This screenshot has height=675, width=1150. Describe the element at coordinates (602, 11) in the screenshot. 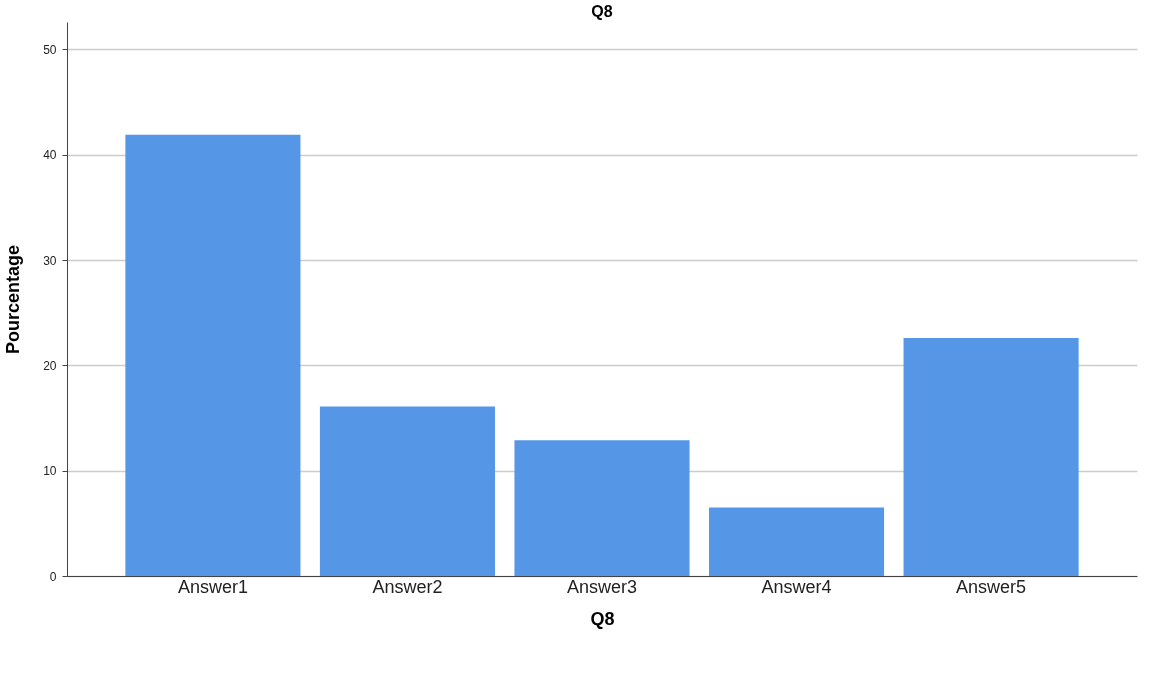

I see `chart-title: Q8` at that location.